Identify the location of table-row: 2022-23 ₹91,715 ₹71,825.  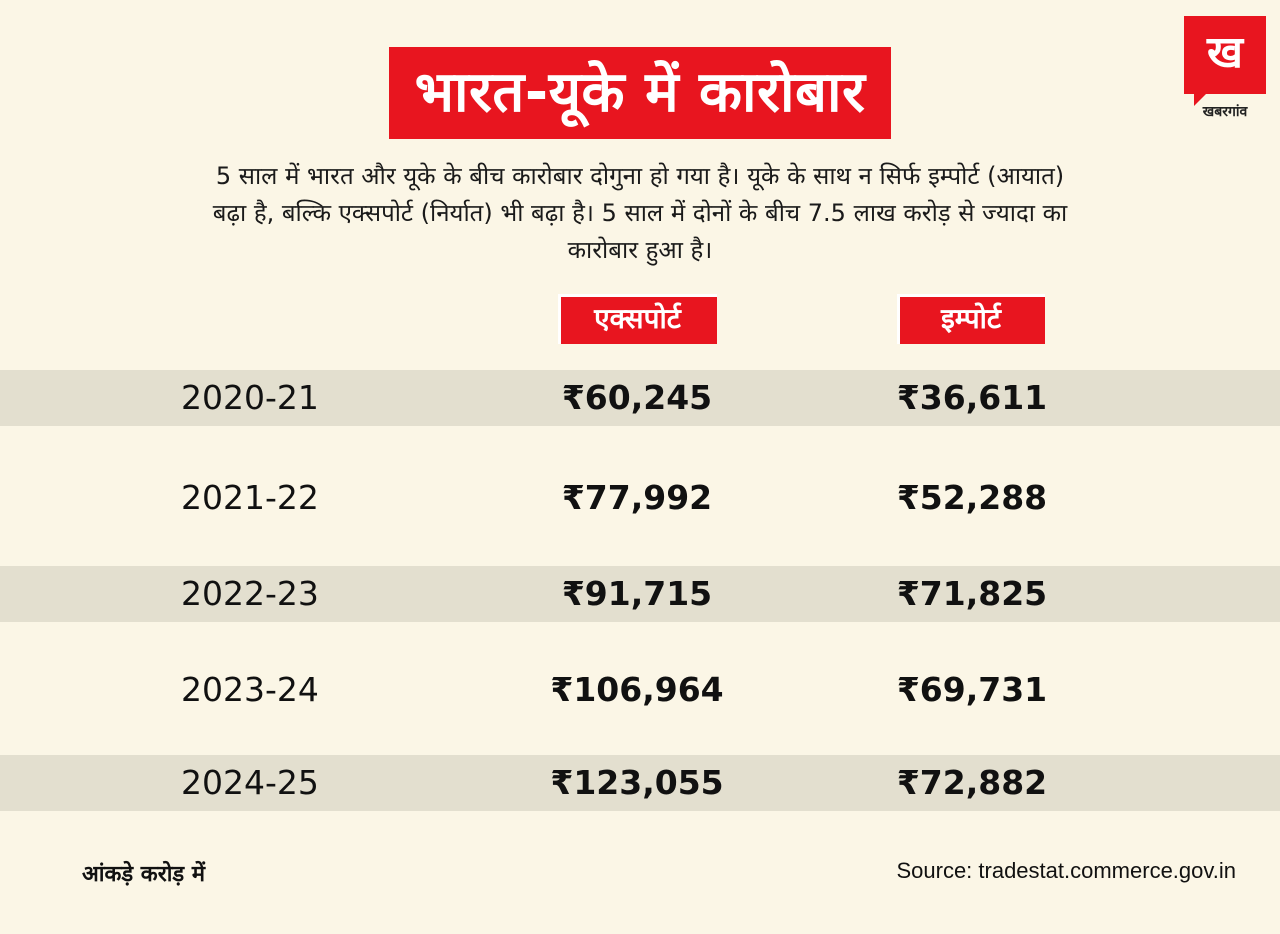
(640, 594).